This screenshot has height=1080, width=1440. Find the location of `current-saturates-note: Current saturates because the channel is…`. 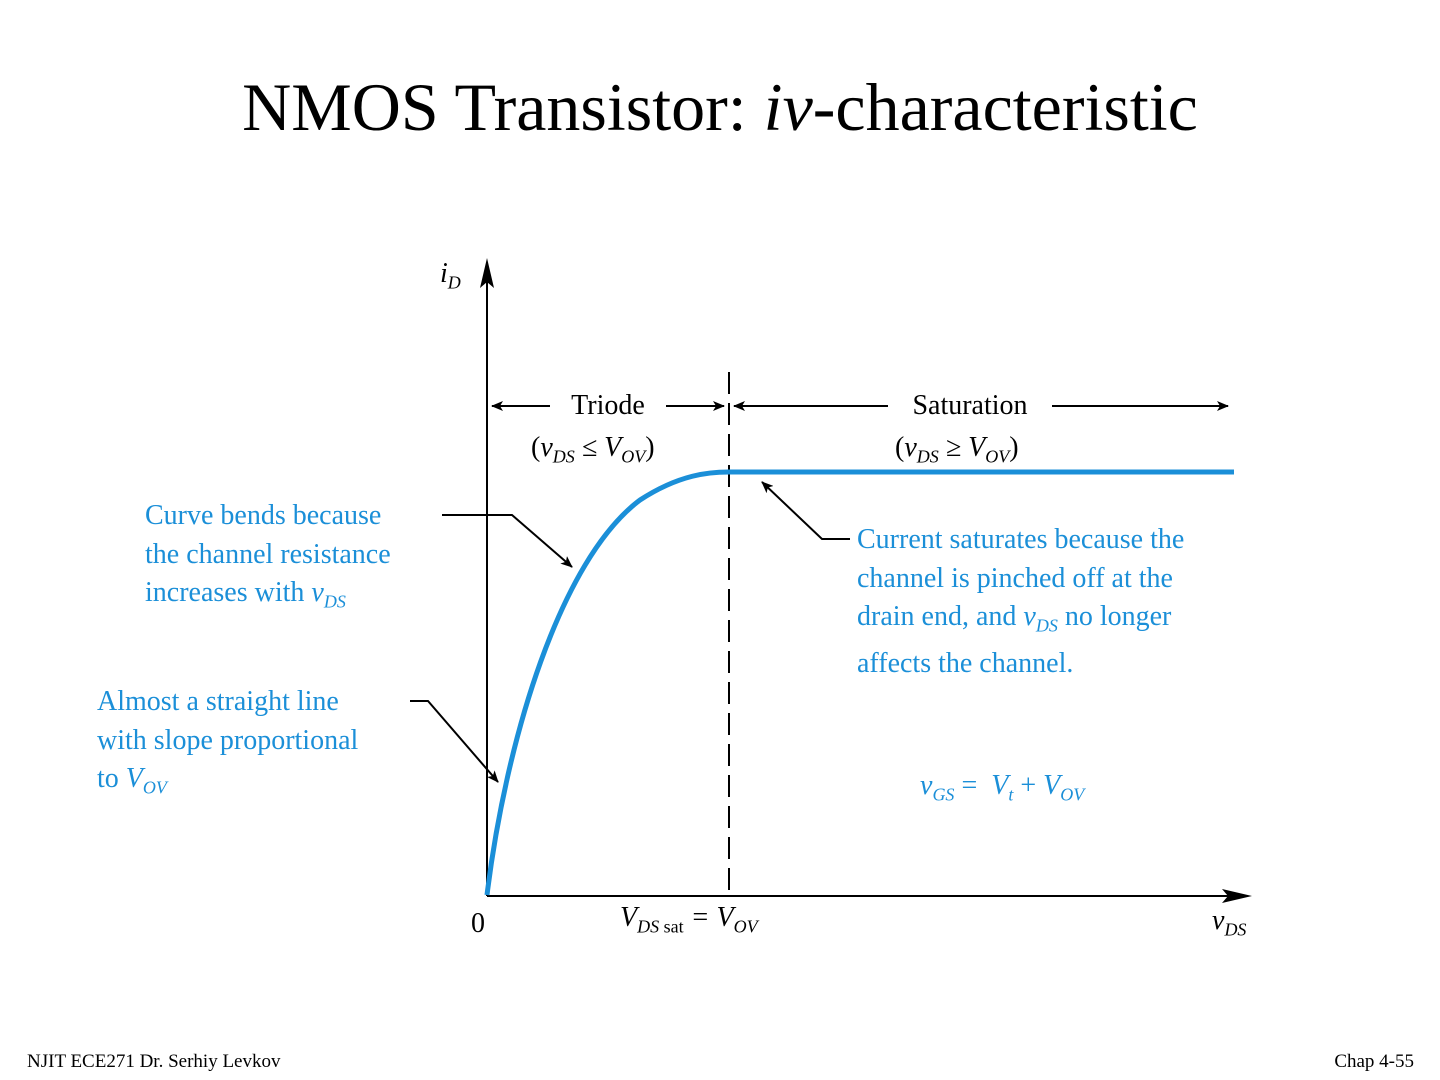

current-saturates-note: Current saturates because the channel is… is located at coordinates (1021, 602).